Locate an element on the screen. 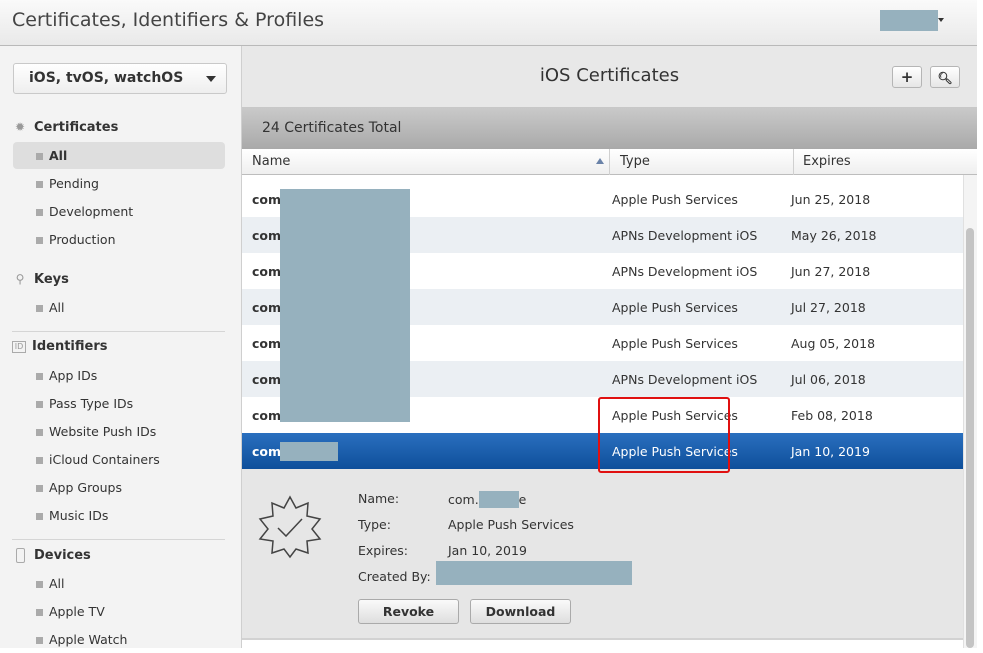  name-label: Name: is located at coordinates (379, 498).